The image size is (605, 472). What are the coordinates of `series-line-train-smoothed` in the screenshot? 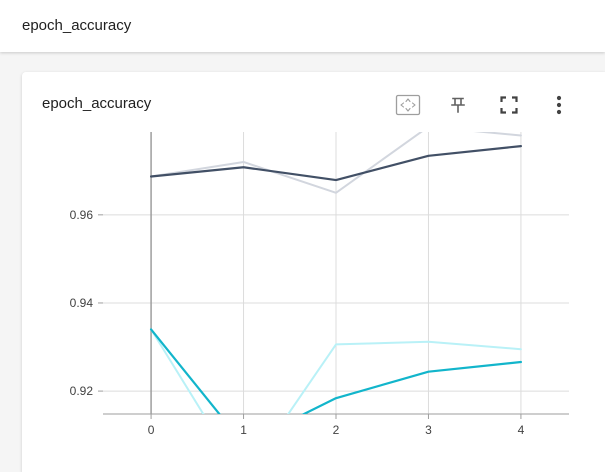 It's located at (336, 163).